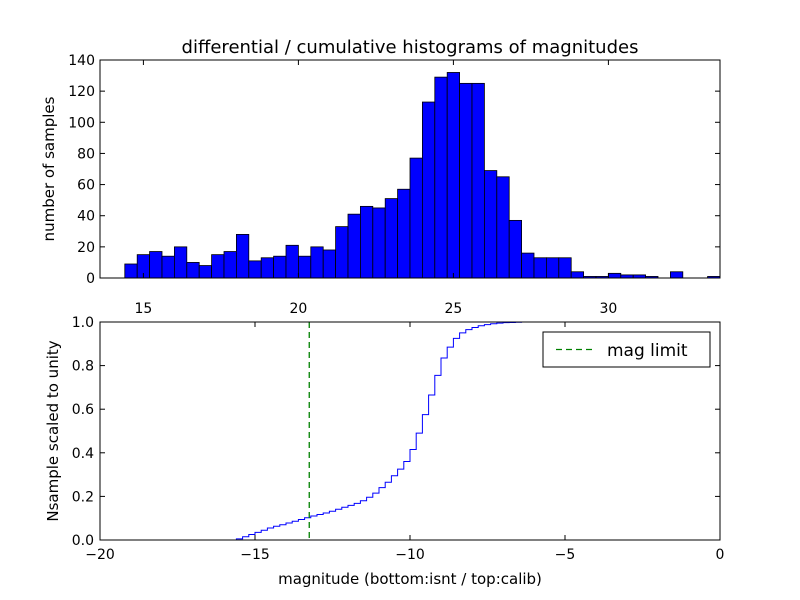 This screenshot has height=600, width=800. Describe the element at coordinates (81, 123) in the screenshot. I see `y-tick-label: 100` at that location.